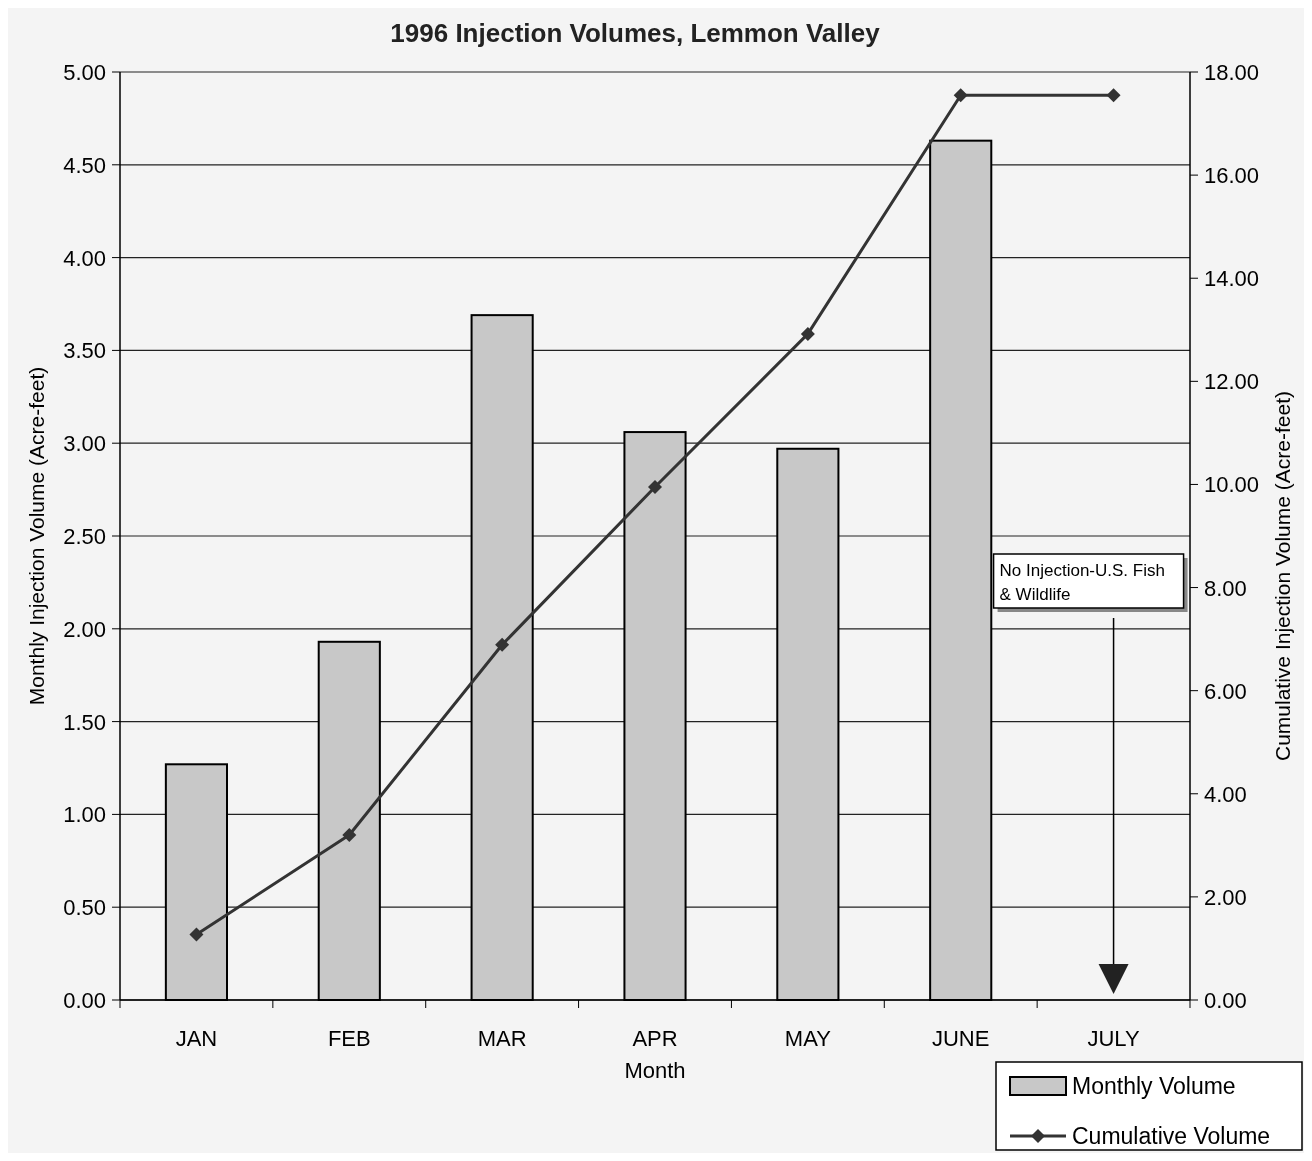 The width and height of the screenshot is (1312, 1161). Describe the element at coordinates (1232, 382) in the screenshot. I see `y2-tick-label: 12.00` at that location.